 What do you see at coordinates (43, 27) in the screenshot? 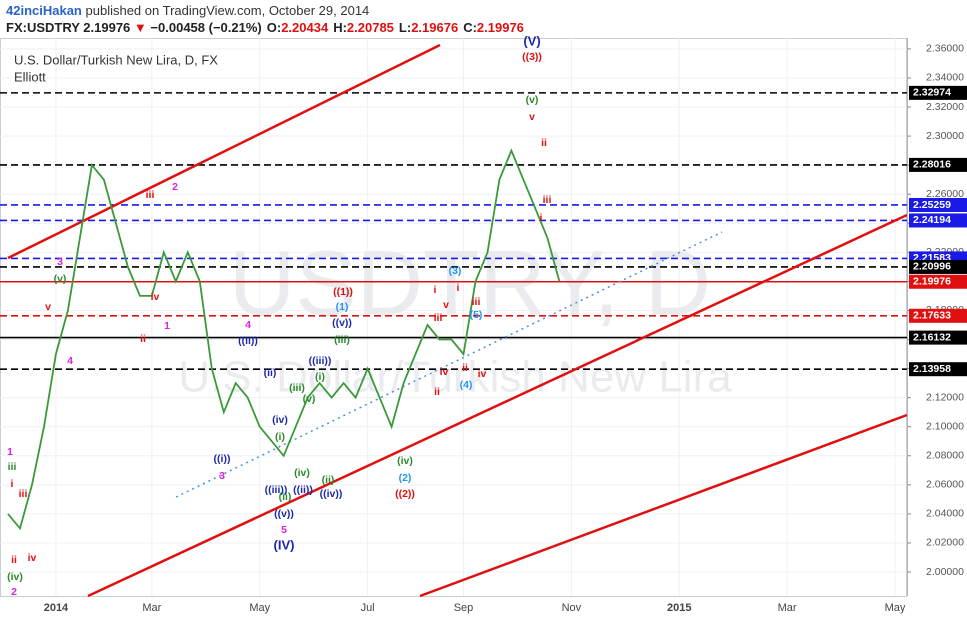
I see `symbol: FX:USDTRY` at bounding box center [43, 27].